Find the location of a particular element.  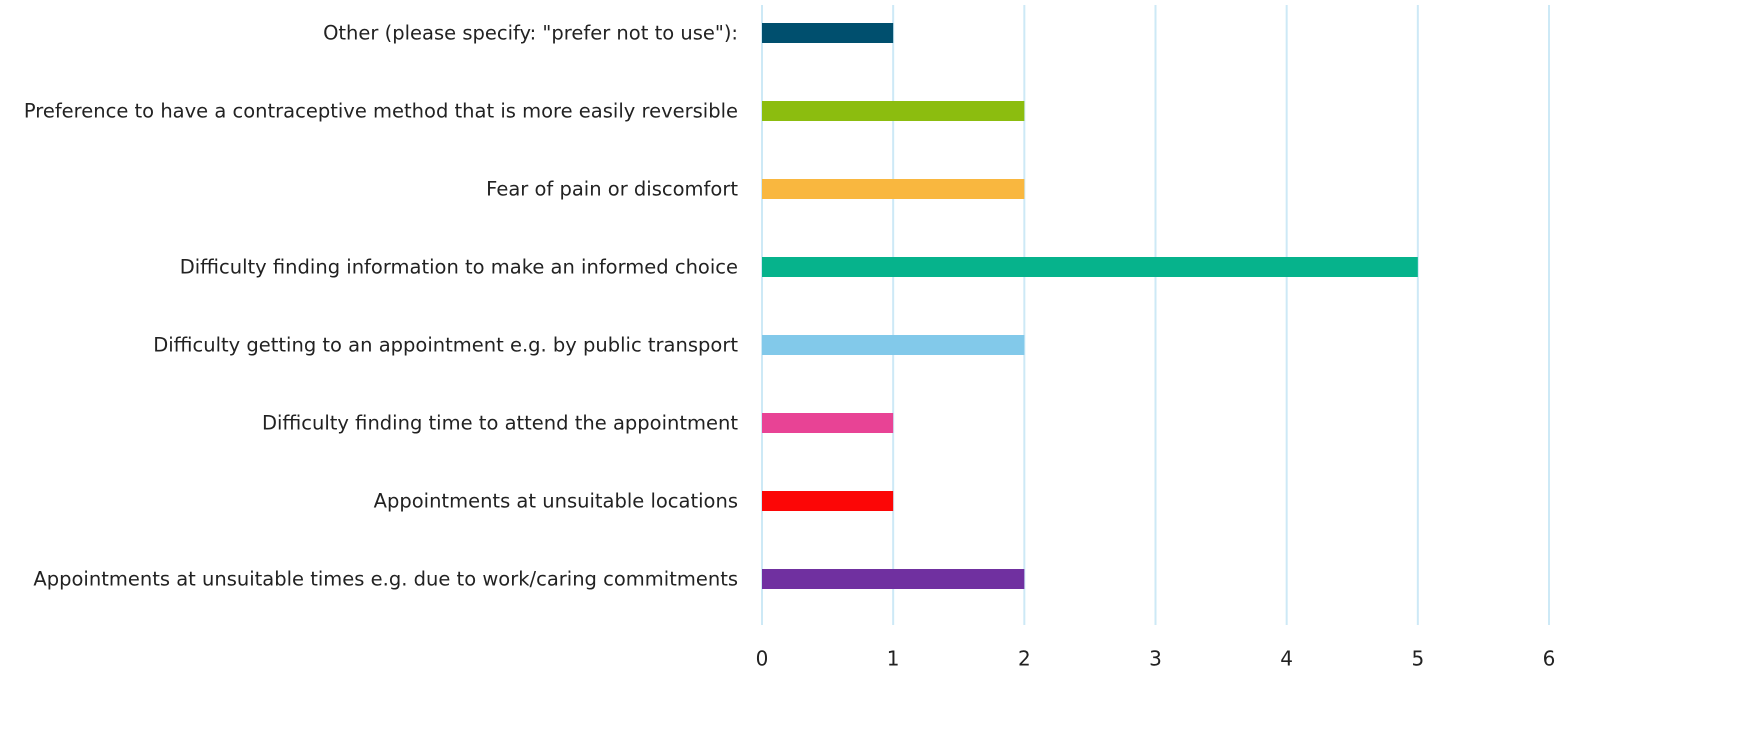

x-tick-label: 4 is located at coordinates (1286, 659).